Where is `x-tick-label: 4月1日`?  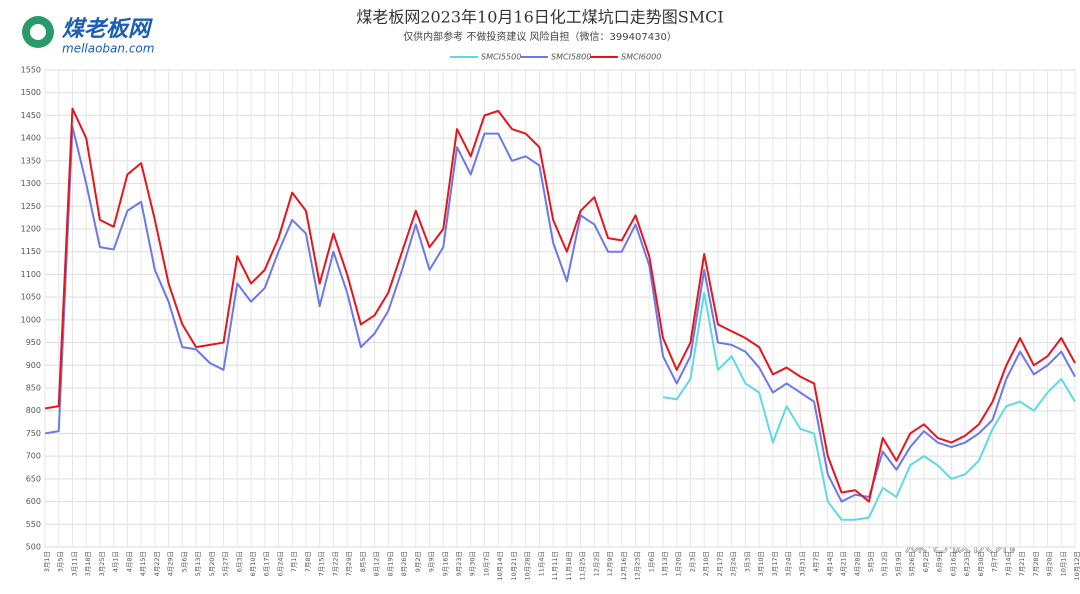
x-tick-label: 4月1日 is located at coordinates (116, 561).